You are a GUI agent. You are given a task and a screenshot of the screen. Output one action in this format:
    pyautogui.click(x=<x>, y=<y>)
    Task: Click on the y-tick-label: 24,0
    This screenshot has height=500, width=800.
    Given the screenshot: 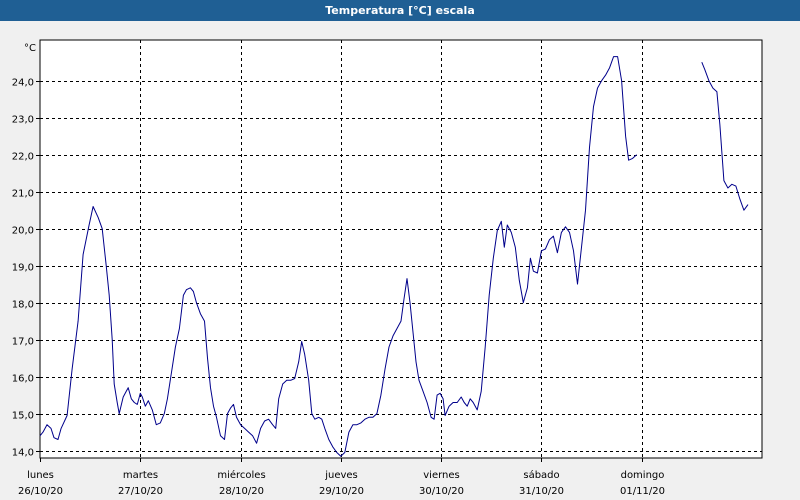 What is the action you would take?
    pyautogui.click(x=23, y=83)
    